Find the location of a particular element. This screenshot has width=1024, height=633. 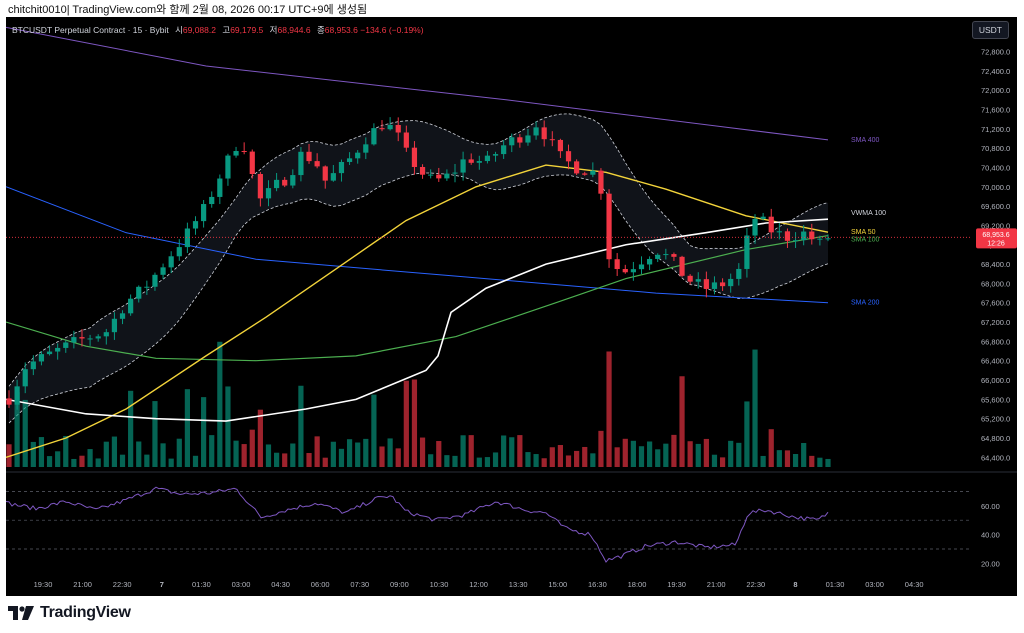

price-tick-label: 64,400.0 is located at coordinates (995, 457).